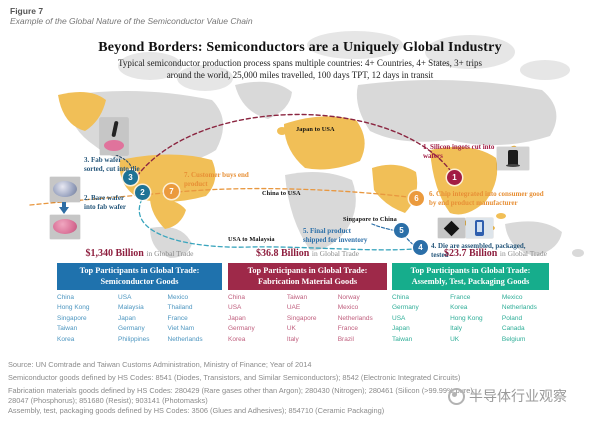  What do you see at coordinates (456, 396) in the screenshot?
I see `watermark-logo-icon` at bounding box center [456, 396].